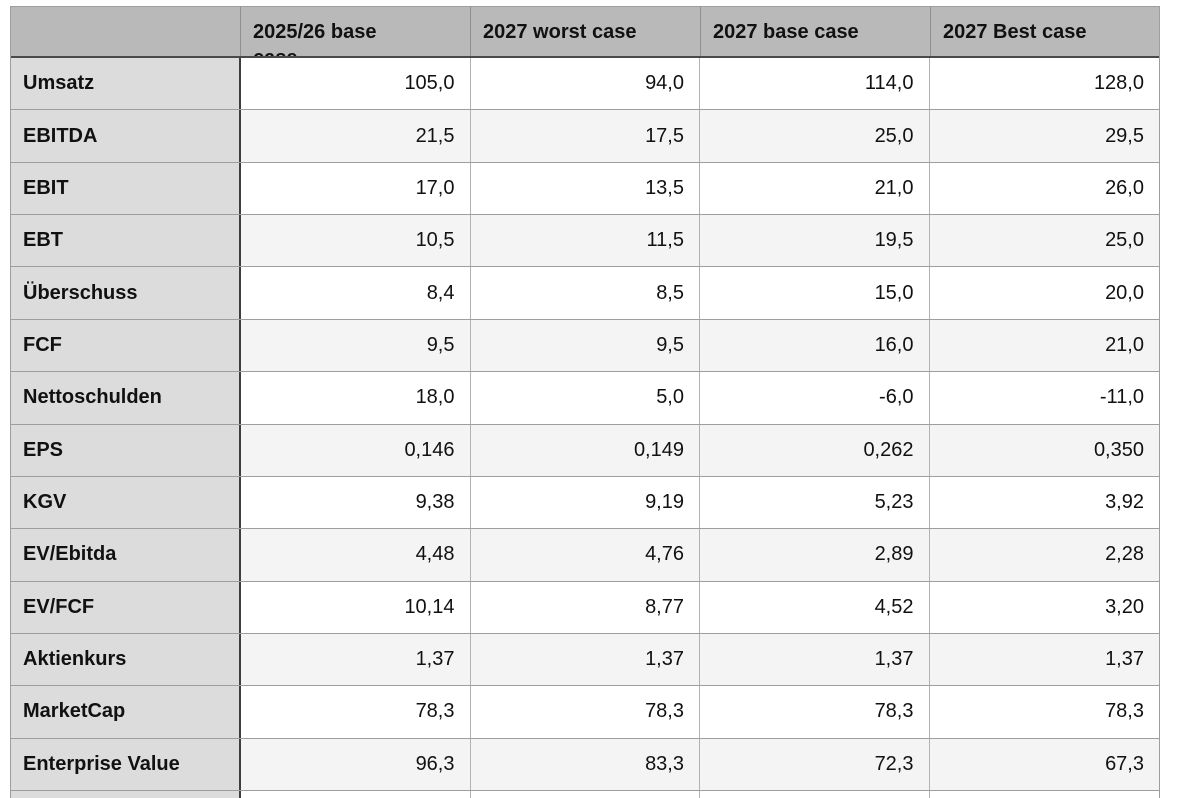  Describe the element at coordinates (815, 136) in the screenshot. I see `cell-ebitda-2027-base-case: 25,0` at that location.